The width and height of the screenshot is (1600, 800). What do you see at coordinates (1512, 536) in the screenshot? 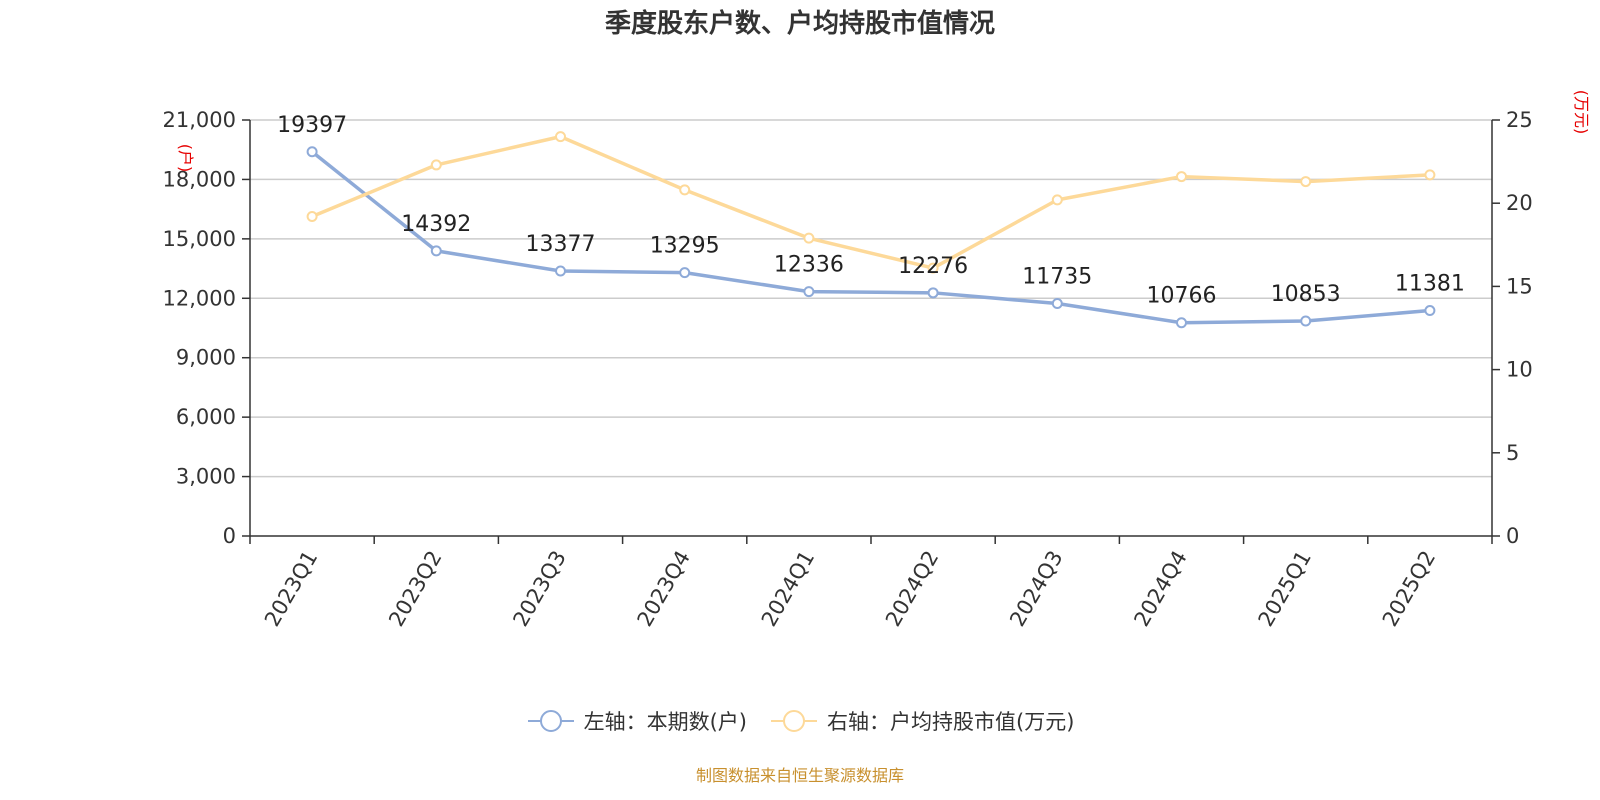
I see `right-axis-tick-label: 0` at bounding box center [1512, 536].